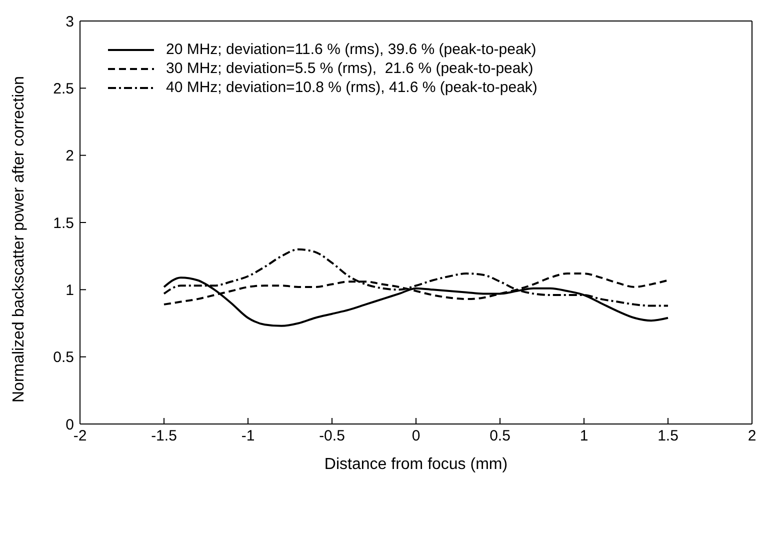 The image size is (768, 552). What do you see at coordinates (752, 436) in the screenshot?
I see `x-tick-label: 2` at bounding box center [752, 436].